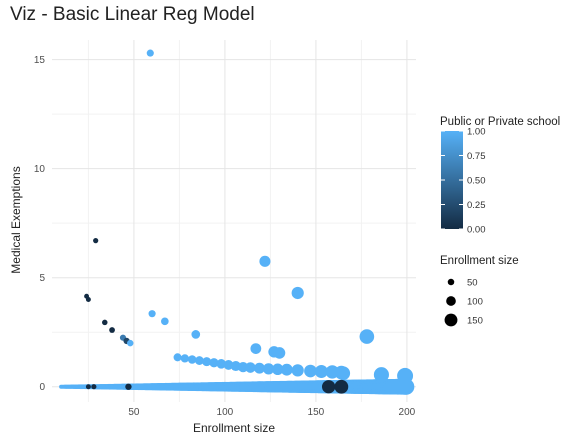 This screenshot has height=438, width=584. What do you see at coordinates (472, 282) in the screenshot?
I see `size-legend-label: 50` at bounding box center [472, 282].